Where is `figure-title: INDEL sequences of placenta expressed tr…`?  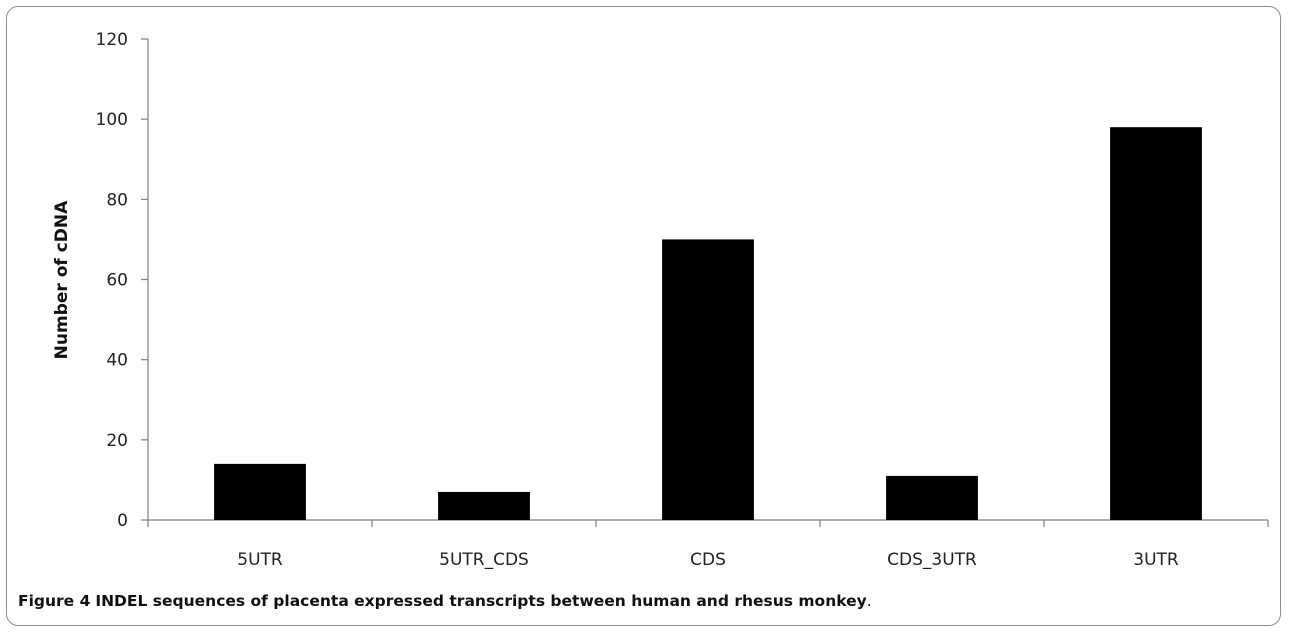
figure-title: INDEL sequences of placenta expressed tr… is located at coordinates (481, 601).